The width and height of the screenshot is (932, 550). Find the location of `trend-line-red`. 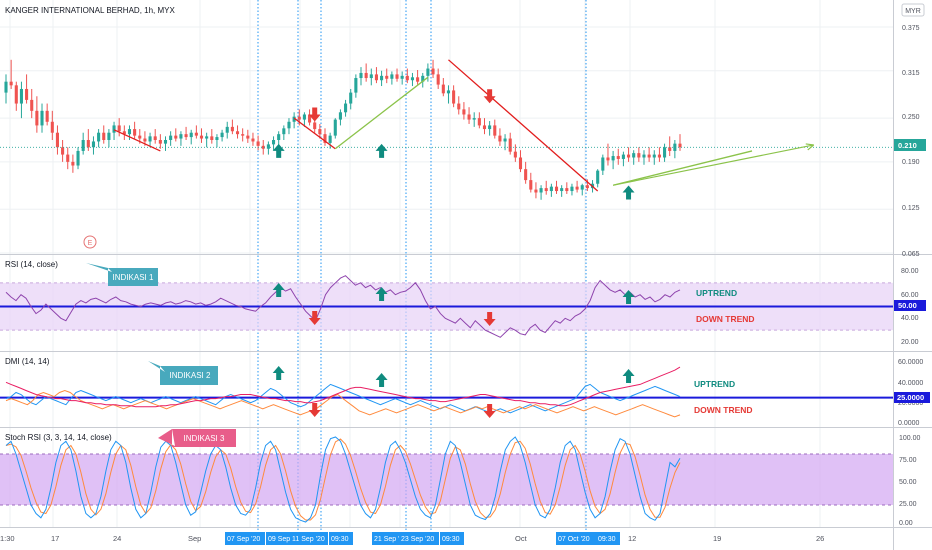

trend-line-red is located at coordinates (137, 140).